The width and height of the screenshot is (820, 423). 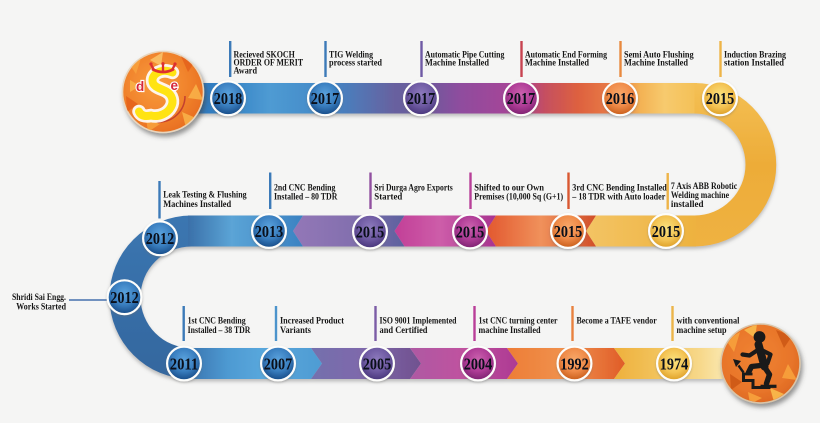 I want to click on svg-text: e, so click(x=175, y=85).